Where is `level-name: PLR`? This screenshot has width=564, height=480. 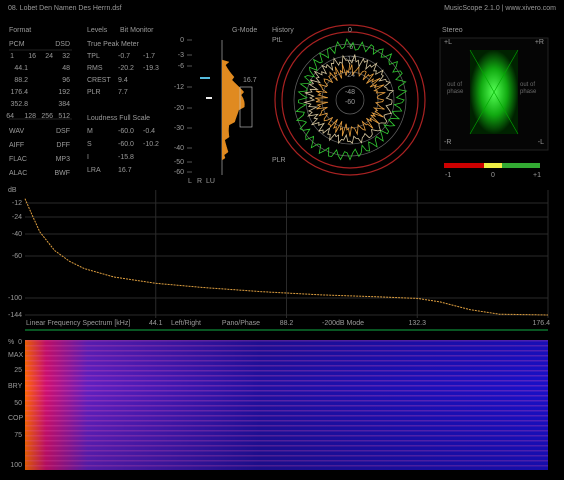
level-name: PLR is located at coordinates (94, 92).